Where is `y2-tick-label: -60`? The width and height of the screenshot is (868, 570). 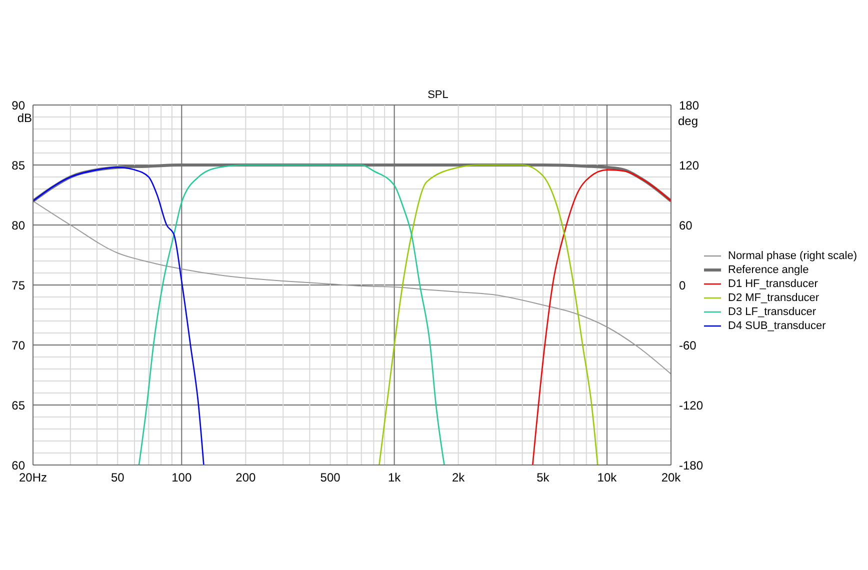 y2-tick-label: -60 is located at coordinates (688, 345).